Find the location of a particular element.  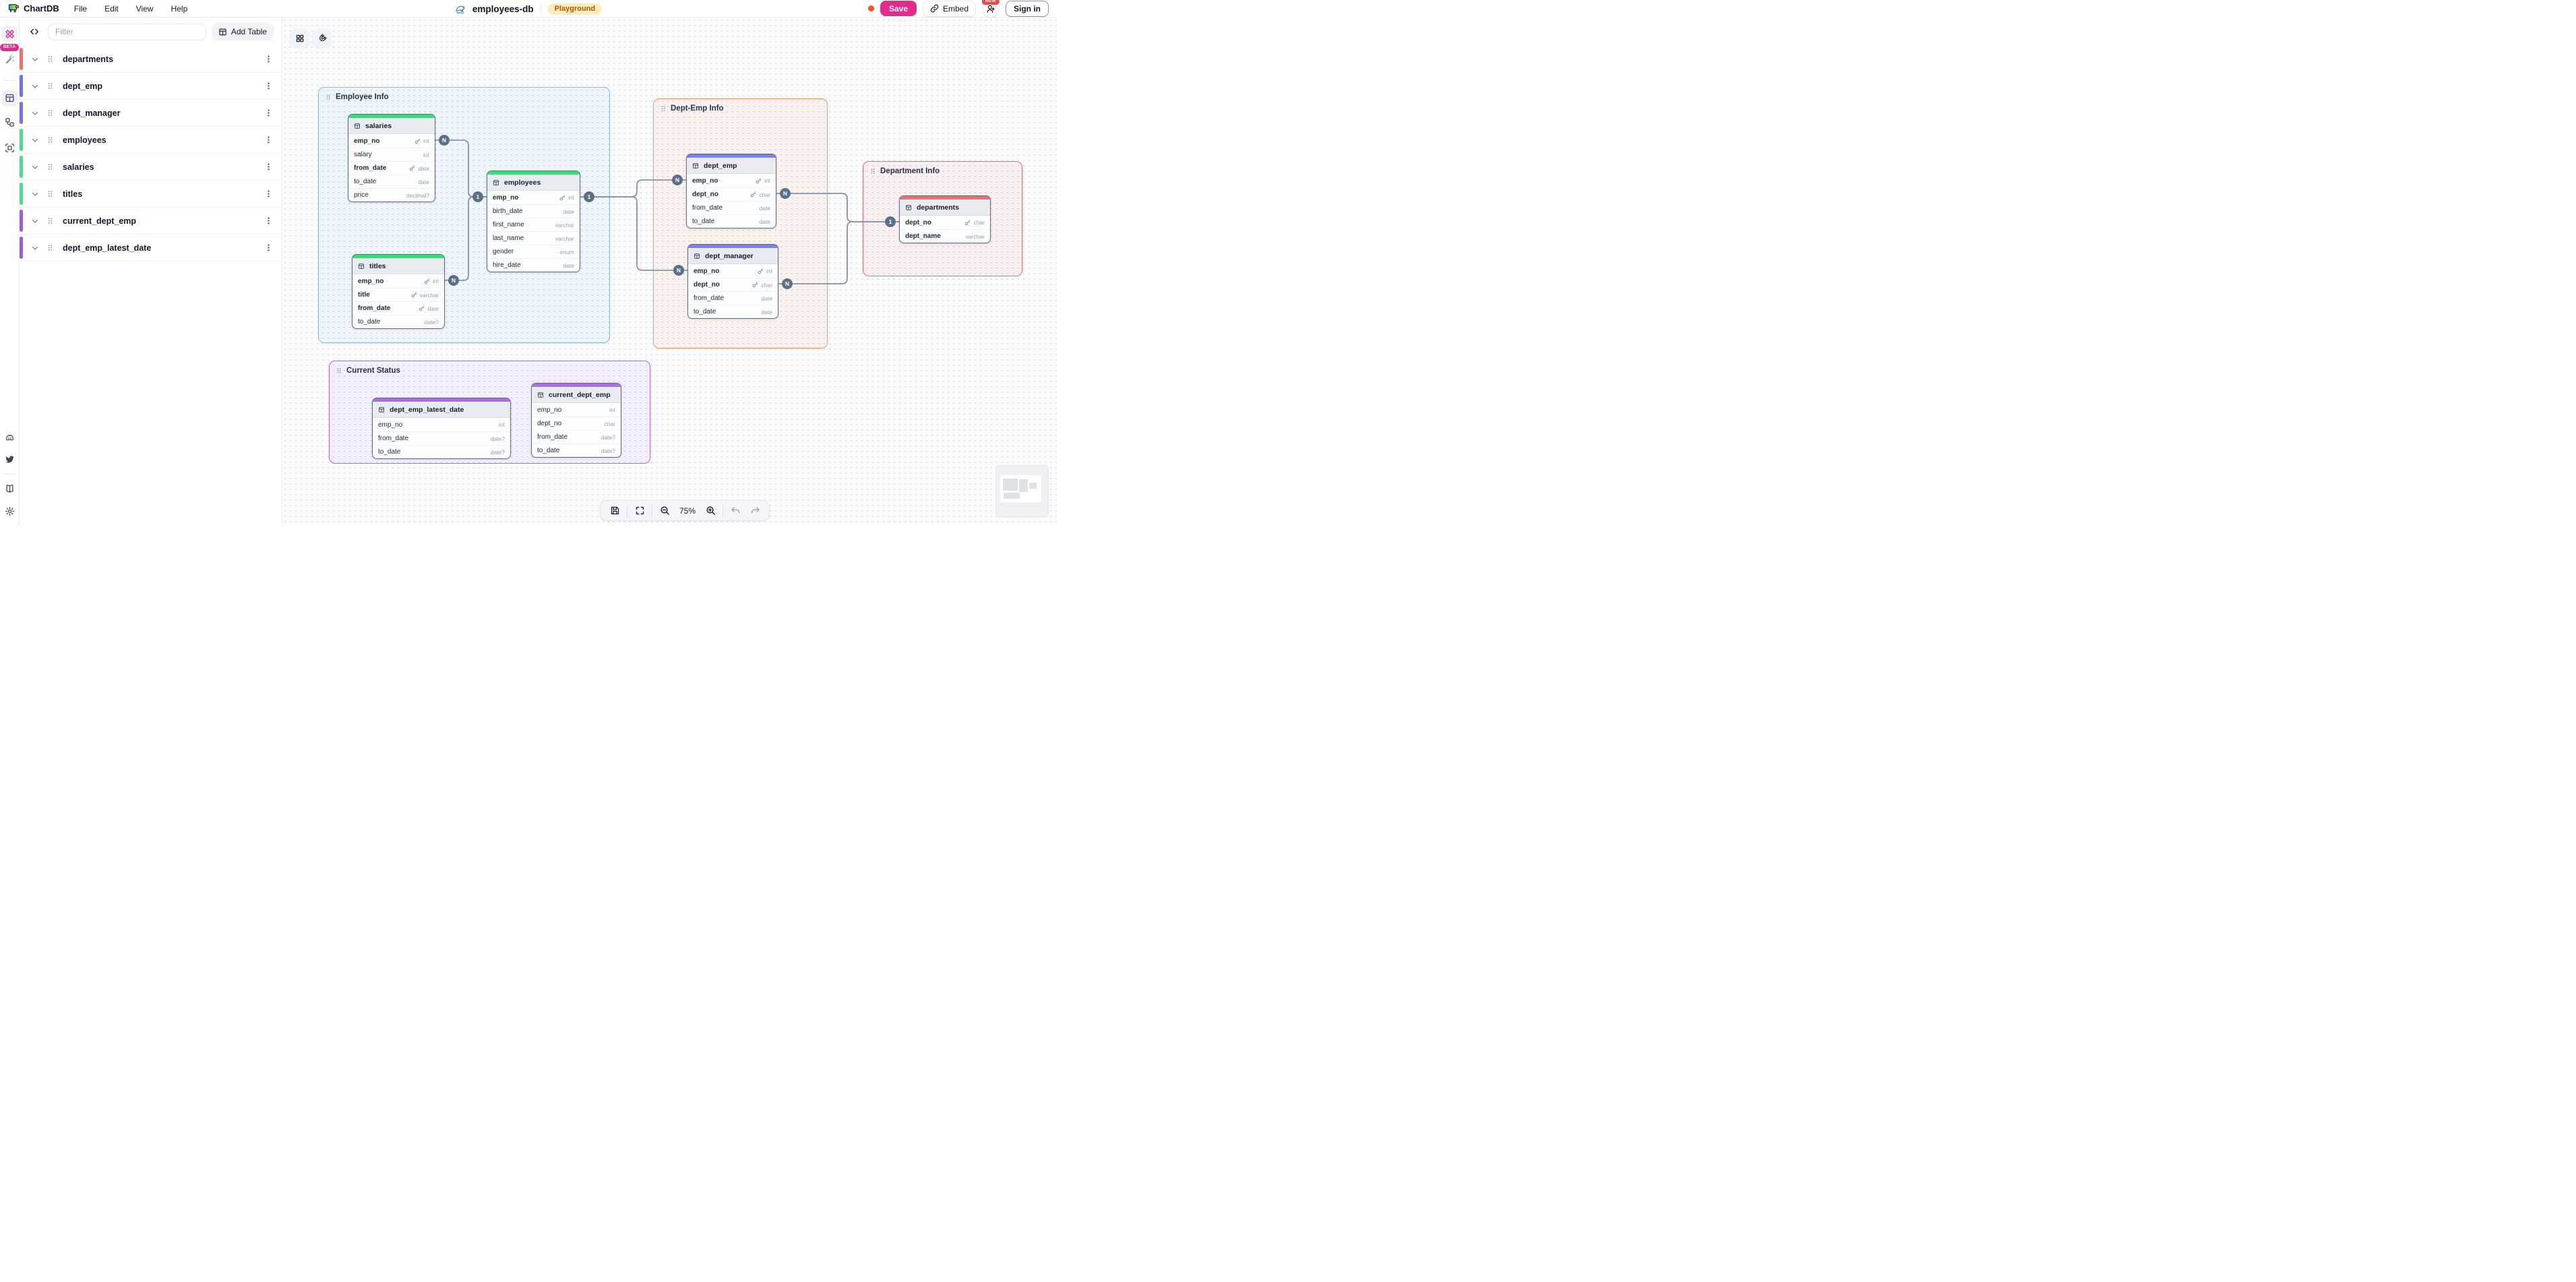

relationships-panel-button is located at coordinates (9, 123).